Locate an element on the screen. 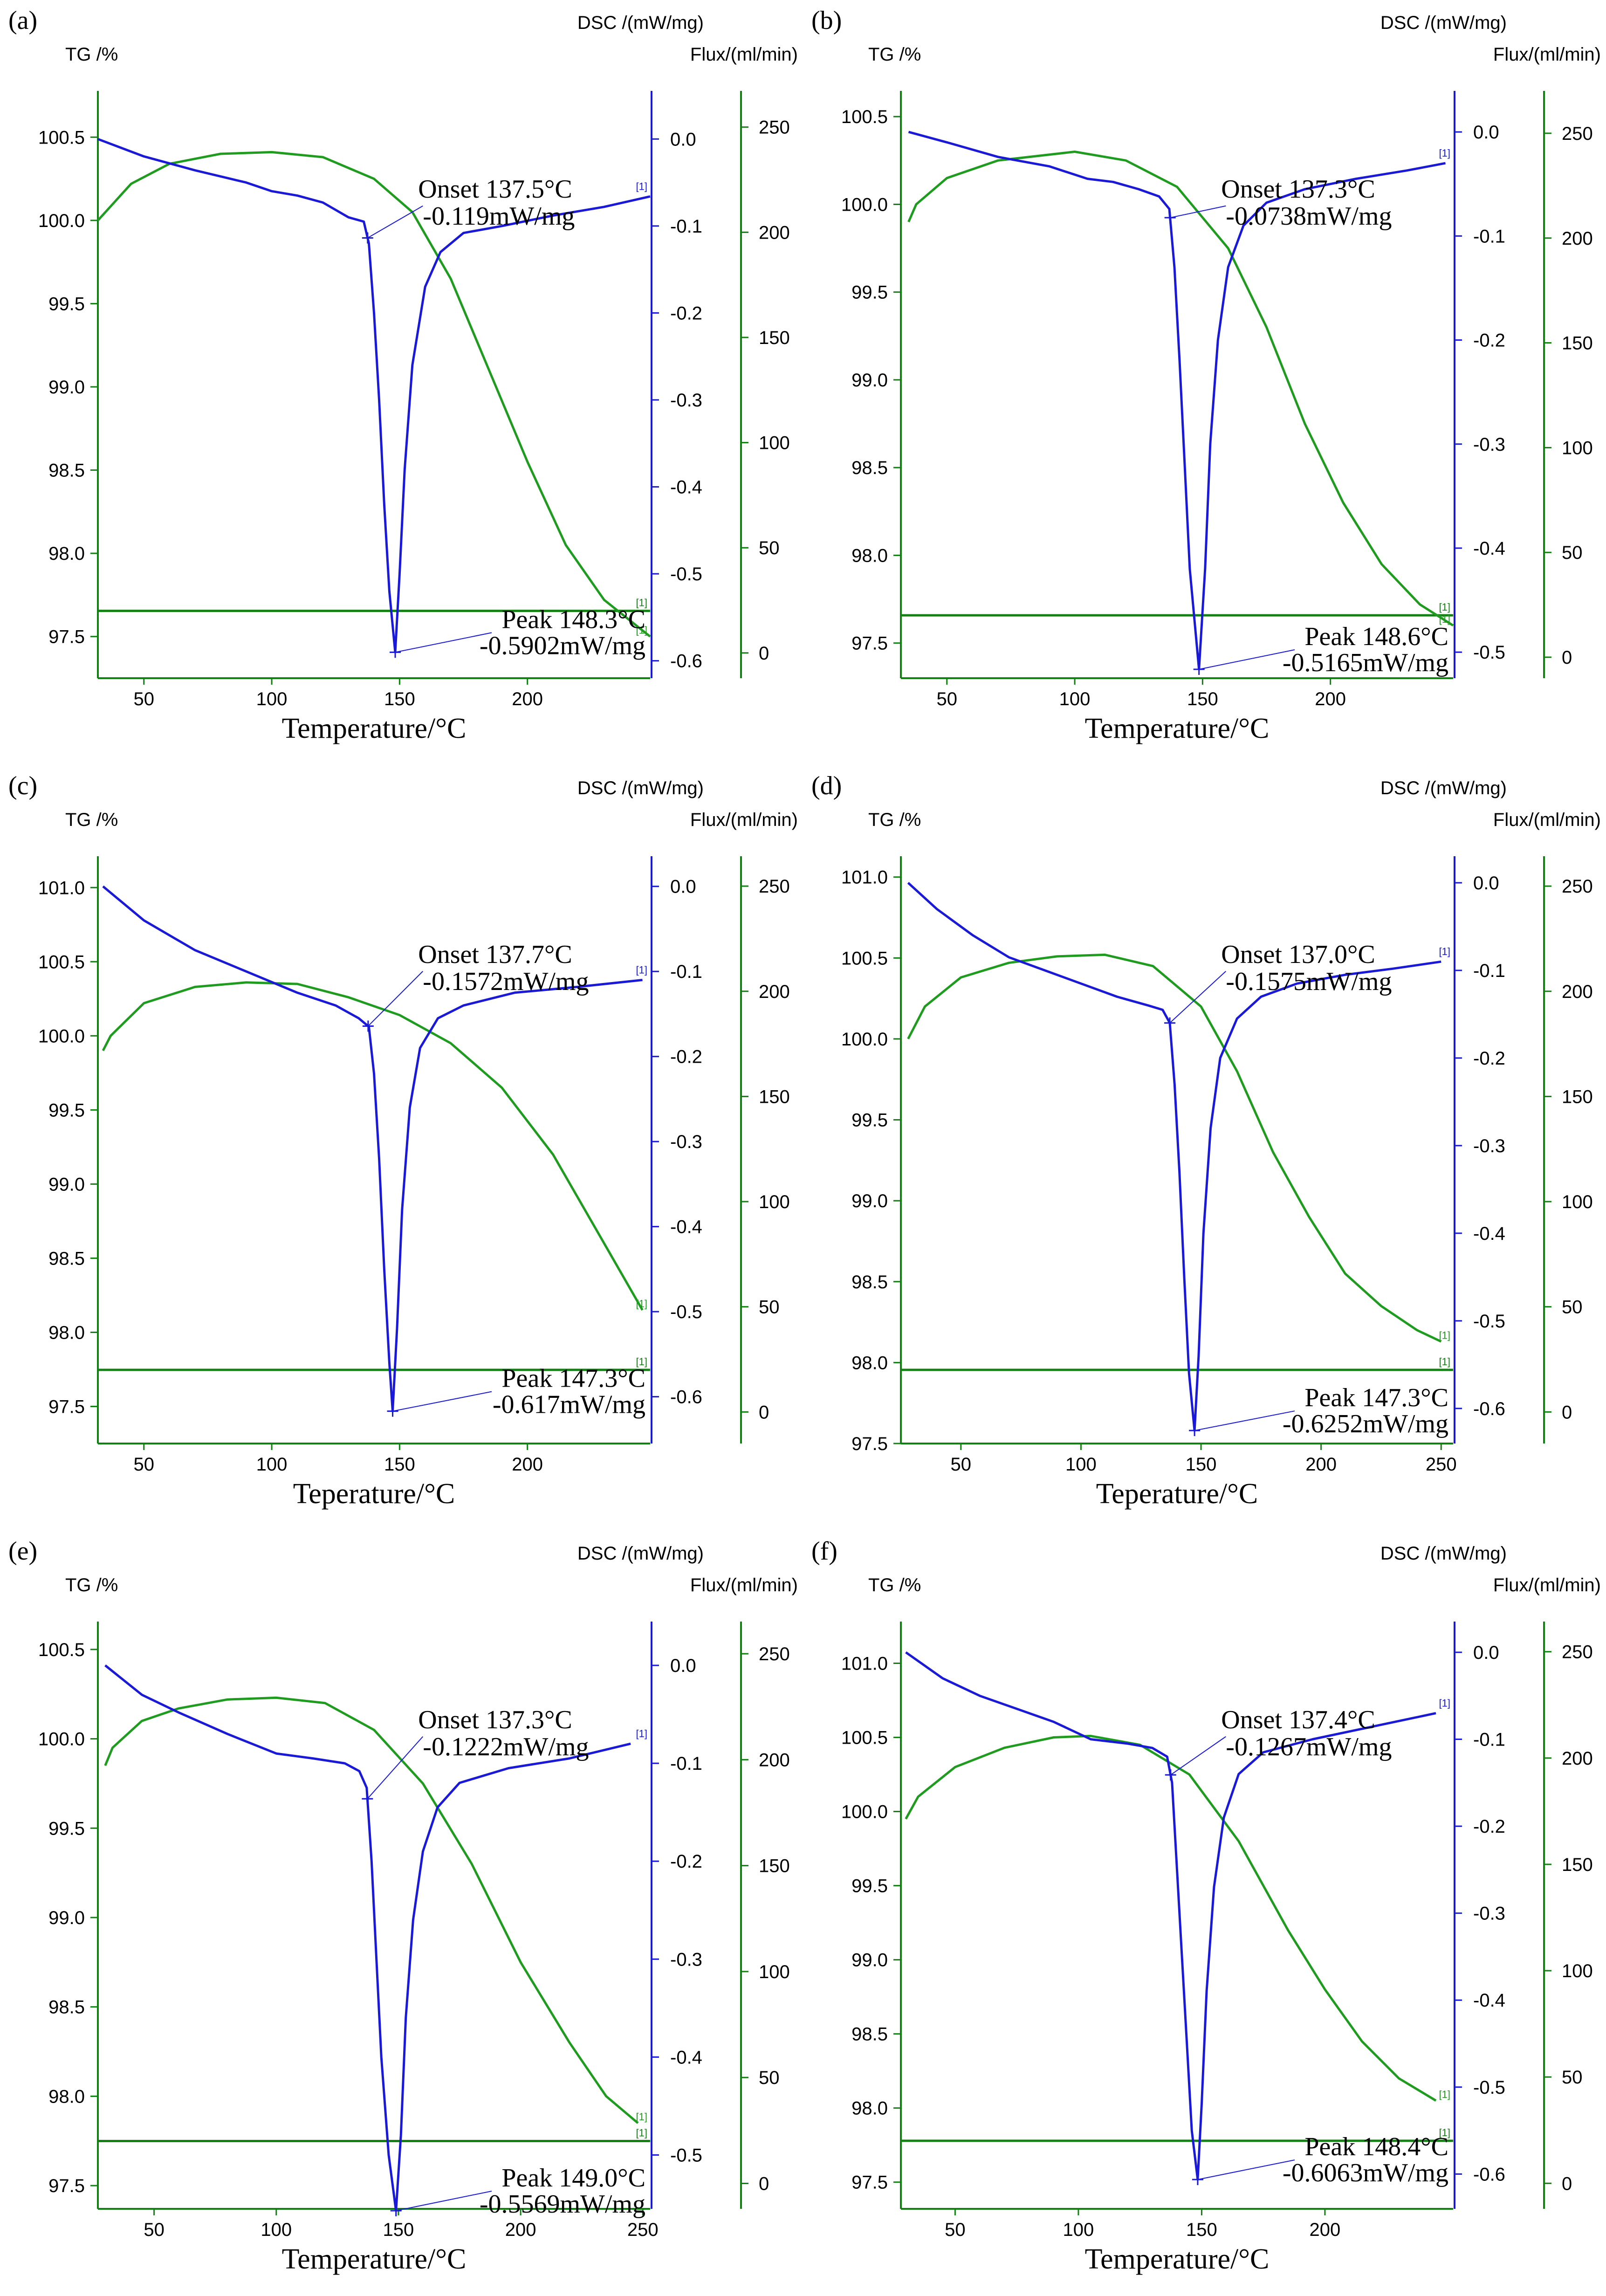  panel-label: (d) is located at coordinates (826, 785).